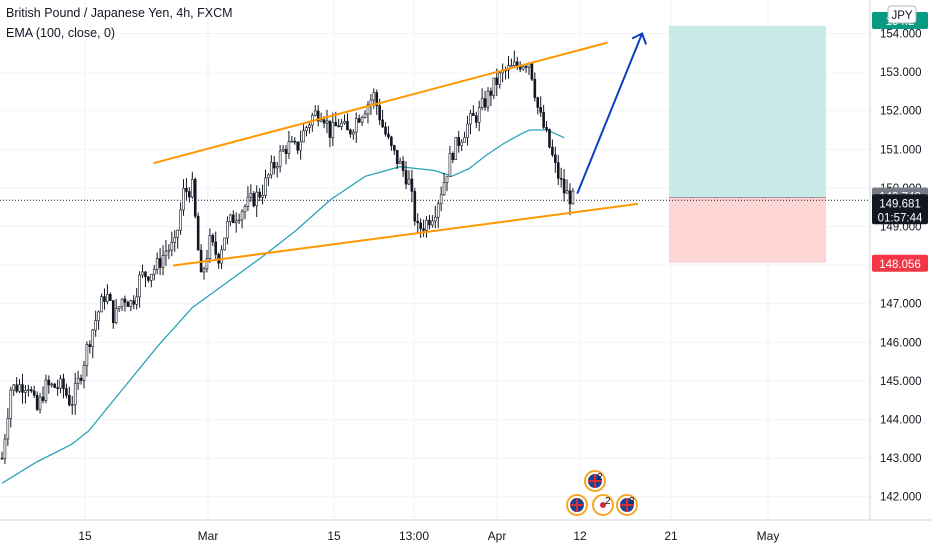 The image size is (932, 550). What do you see at coordinates (902, 14) in the screenshot?
I see `currency-badge` at bounding box center [902, 14].